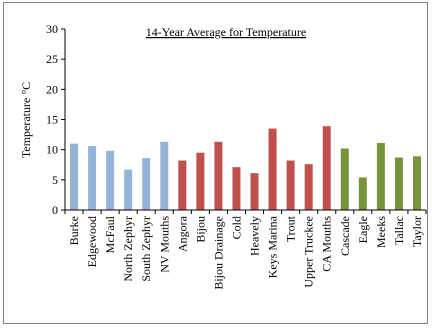 The height and width of the screenshot is (328, 432). What do you see at coordinates (345, 236) in the screenshot?
I see `x-tick-label: Cascade` at bounding box center [345, 236].